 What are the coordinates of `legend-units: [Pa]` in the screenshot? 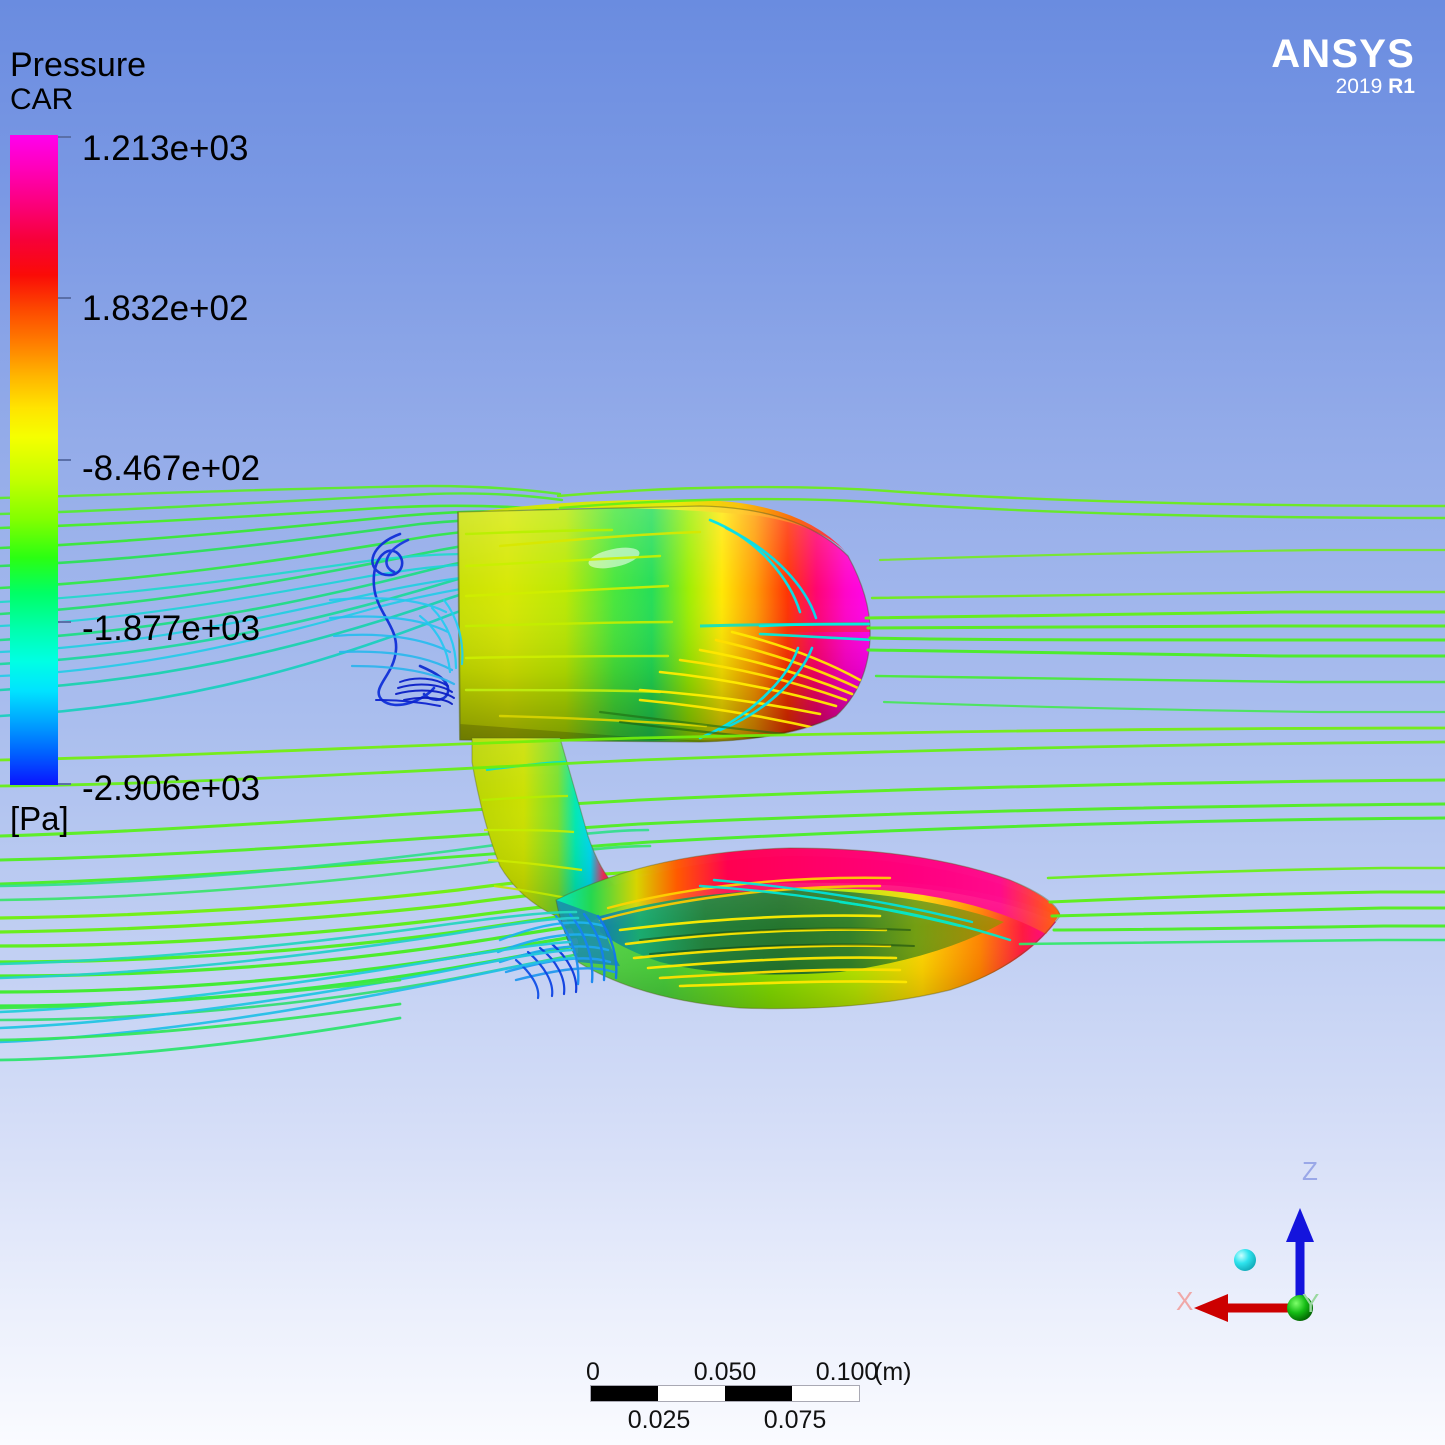 It's located at (39, 818).